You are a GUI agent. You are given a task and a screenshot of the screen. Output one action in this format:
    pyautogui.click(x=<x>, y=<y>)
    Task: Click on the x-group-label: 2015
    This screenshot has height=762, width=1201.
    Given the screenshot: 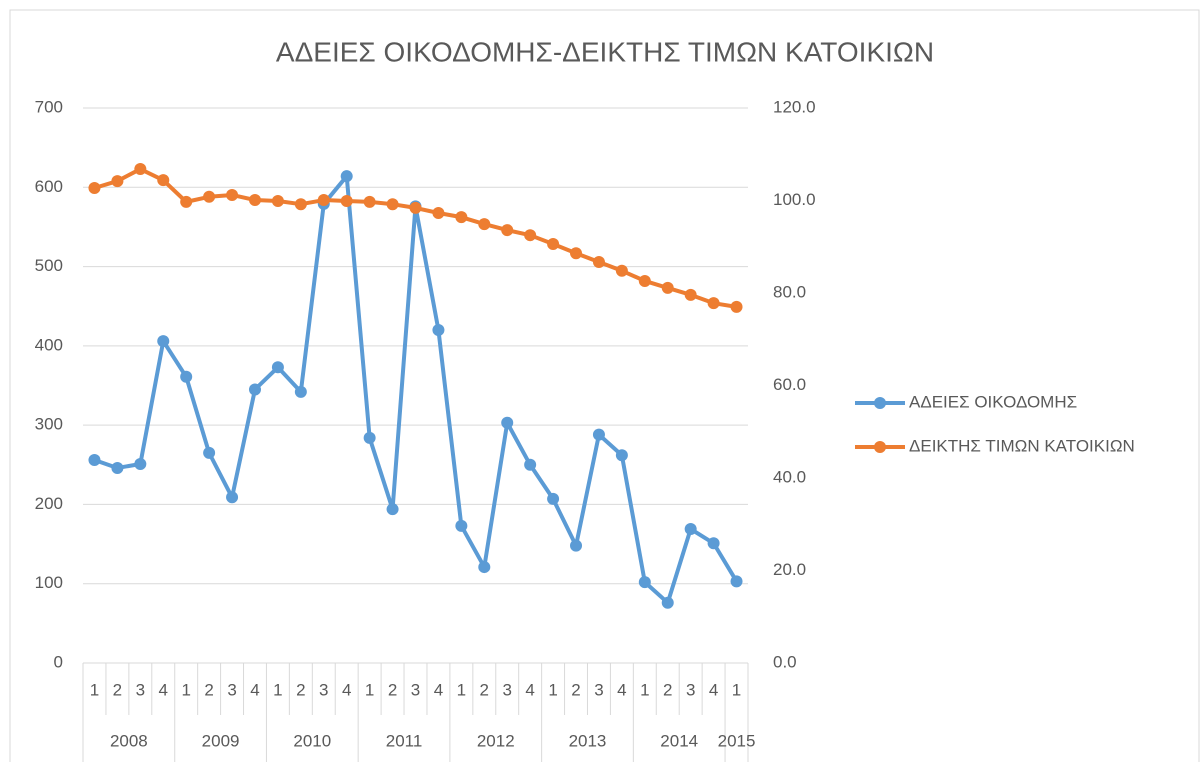 What is the action you would take?
    pyautogui.click(x=737, y=740)
    